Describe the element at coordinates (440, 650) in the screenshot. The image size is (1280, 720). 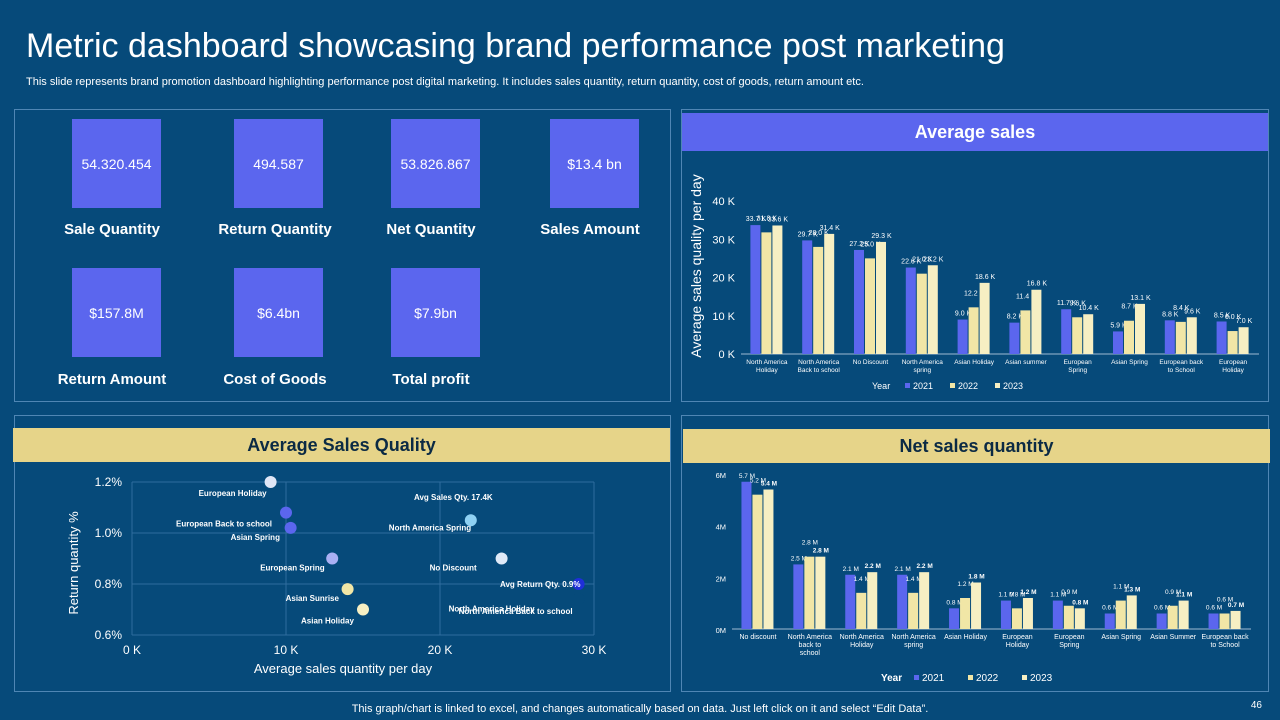
I see `x-tick-label: 20 K` at that location.